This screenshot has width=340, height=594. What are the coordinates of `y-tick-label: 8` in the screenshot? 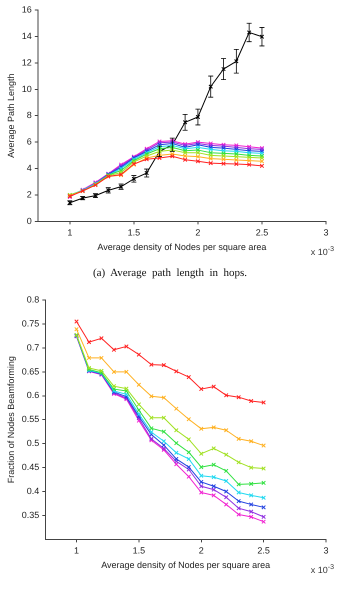 It's located at (29, 115).